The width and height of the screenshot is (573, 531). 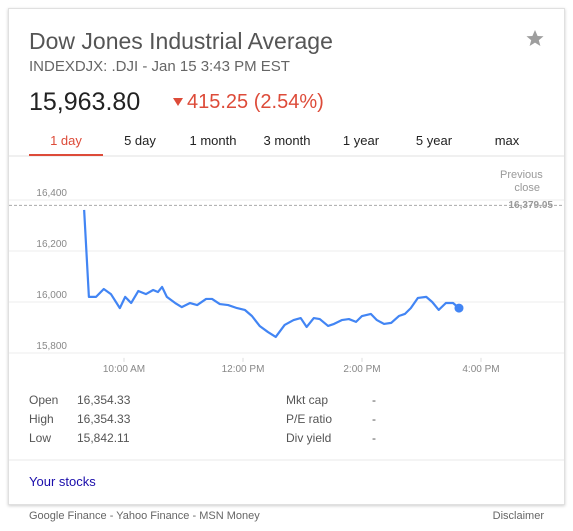 What do you see at coordinates (309, 438) in the screenshot?
I see `stat-label: Div yield` at bounding box center [309, 438].